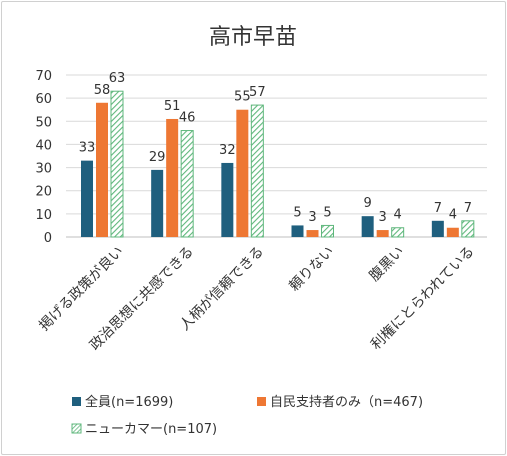 The height and width of the screenshot is (456, 507). I want to click on y-tick-label: 70, so click(43, 76).